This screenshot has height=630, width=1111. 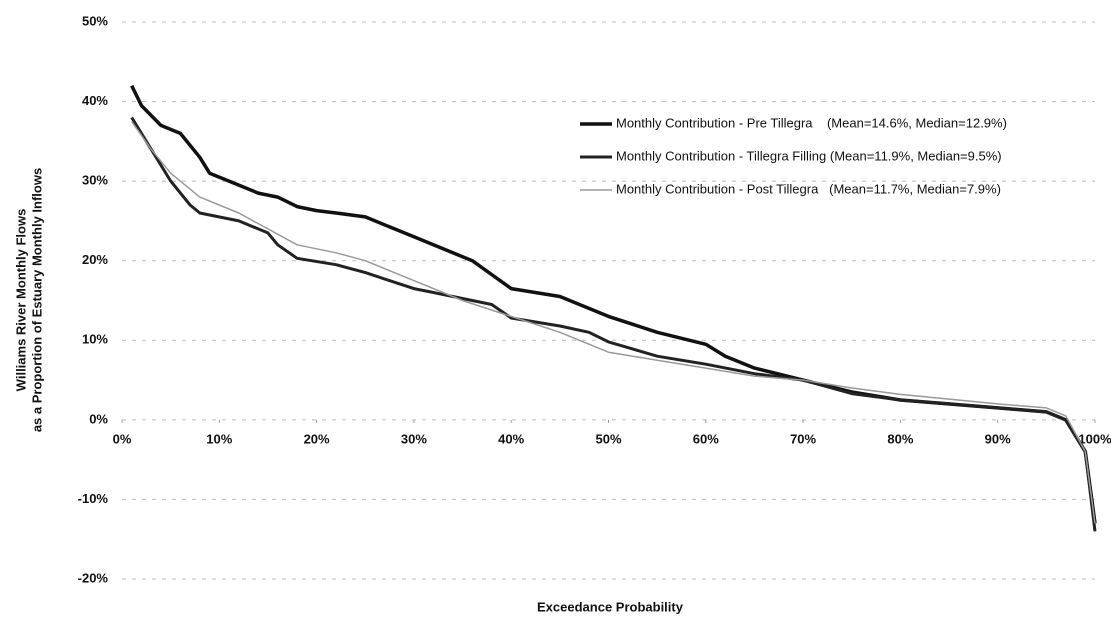 I want to click on y-tick-label: 40%, so click(x=95, y=100).